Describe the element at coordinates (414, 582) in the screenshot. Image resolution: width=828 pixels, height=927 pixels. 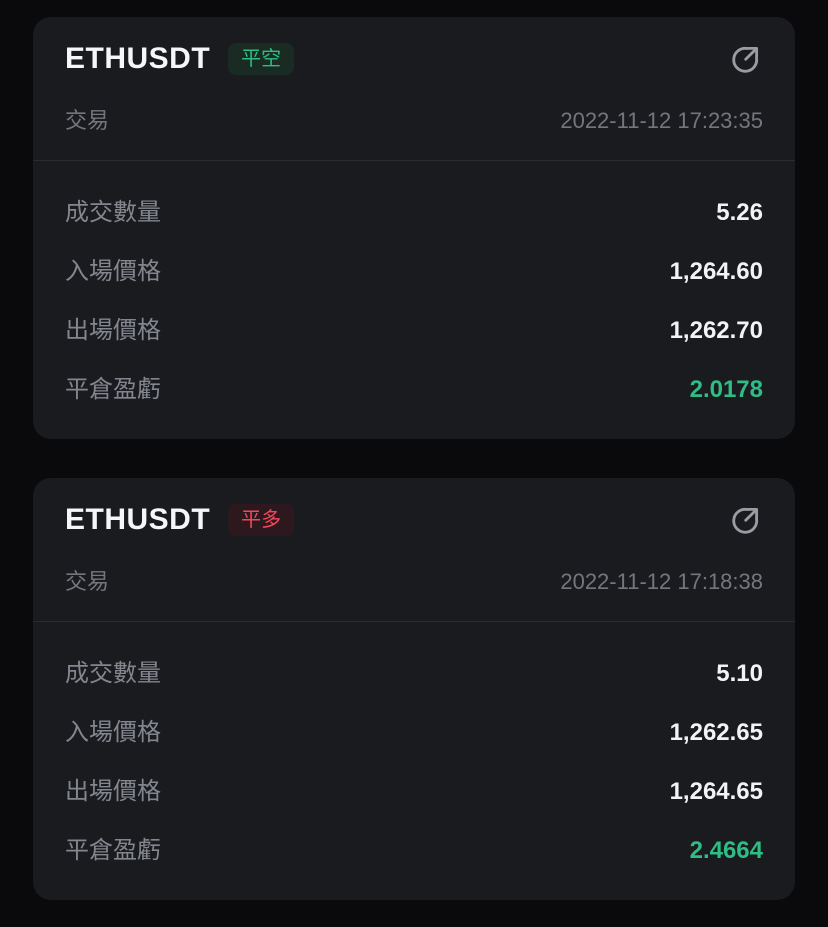
I see `trade-meta-row: 交易 2022-11-12 17:18:38` at that location.